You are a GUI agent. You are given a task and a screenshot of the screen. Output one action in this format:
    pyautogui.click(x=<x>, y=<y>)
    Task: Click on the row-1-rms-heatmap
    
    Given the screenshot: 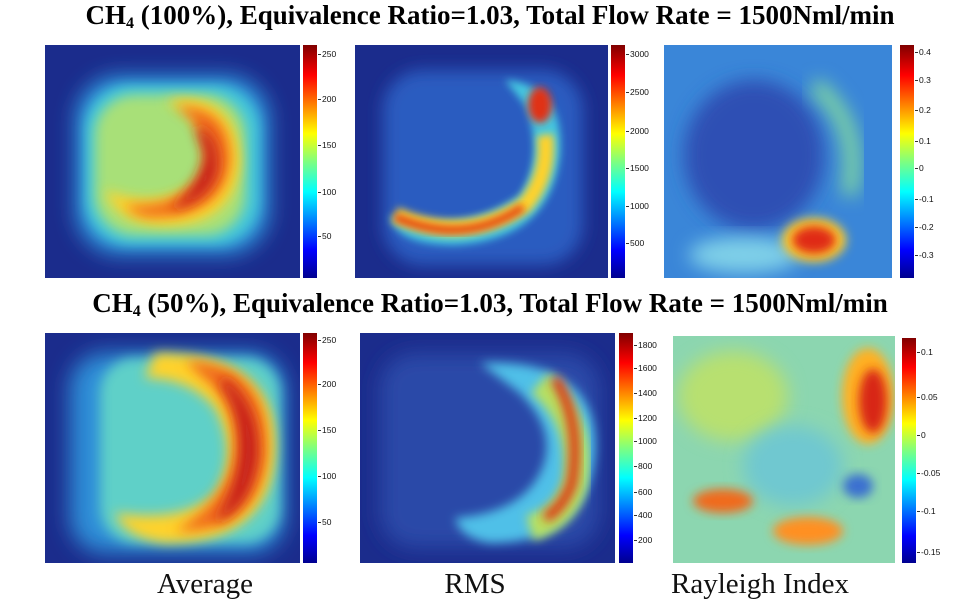 What is the action you would take?
    pyautogui.click(x=481, y=161)
    